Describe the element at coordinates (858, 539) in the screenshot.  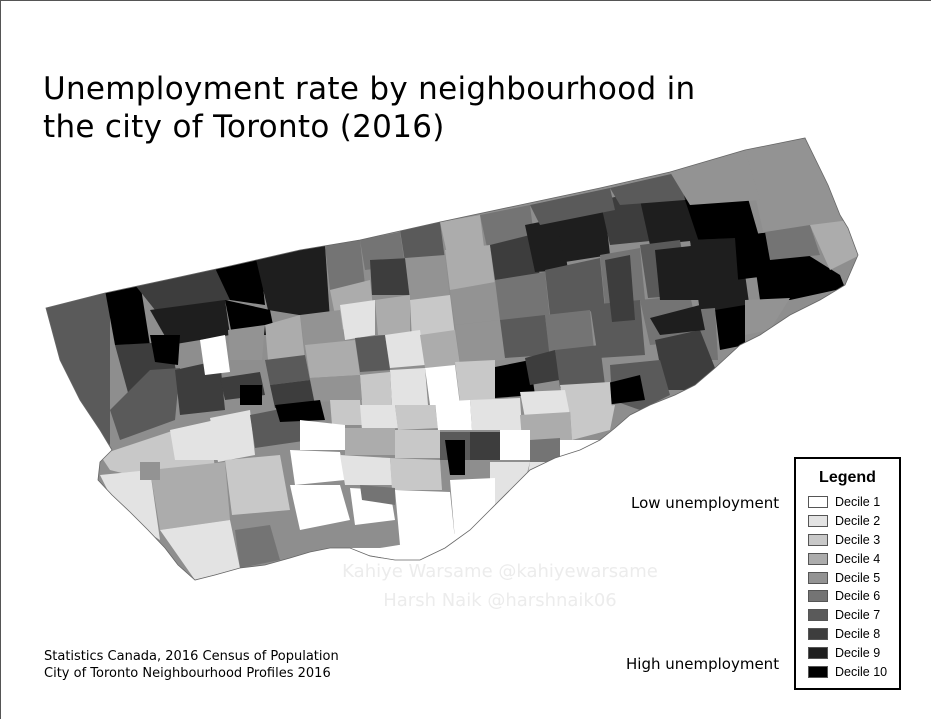
I see `legend-label: Decile 3` at that location.